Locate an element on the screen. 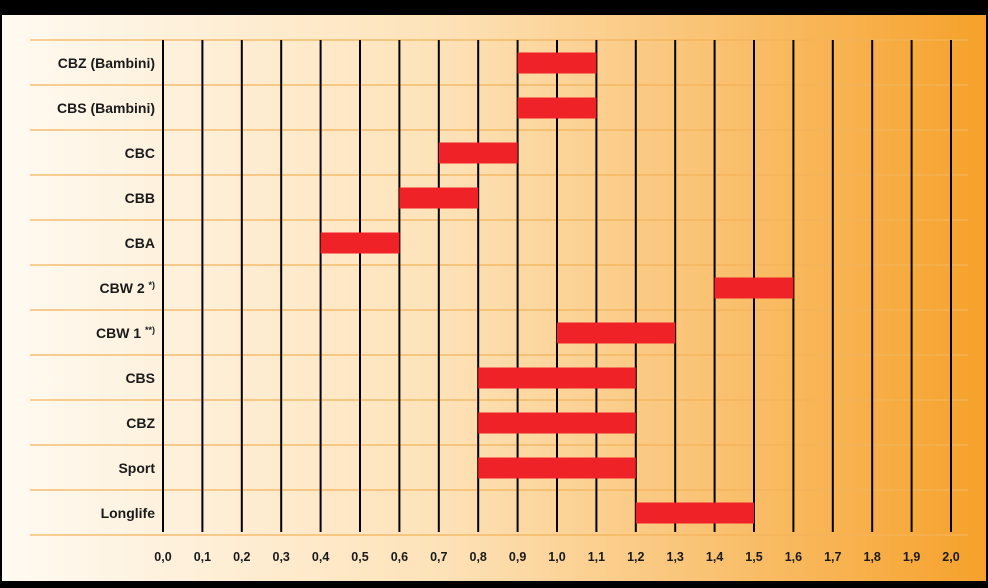 The width and height of the screenshot is (988, 588). x-tick-label: 1,9 is located at coordinates (911, 557).